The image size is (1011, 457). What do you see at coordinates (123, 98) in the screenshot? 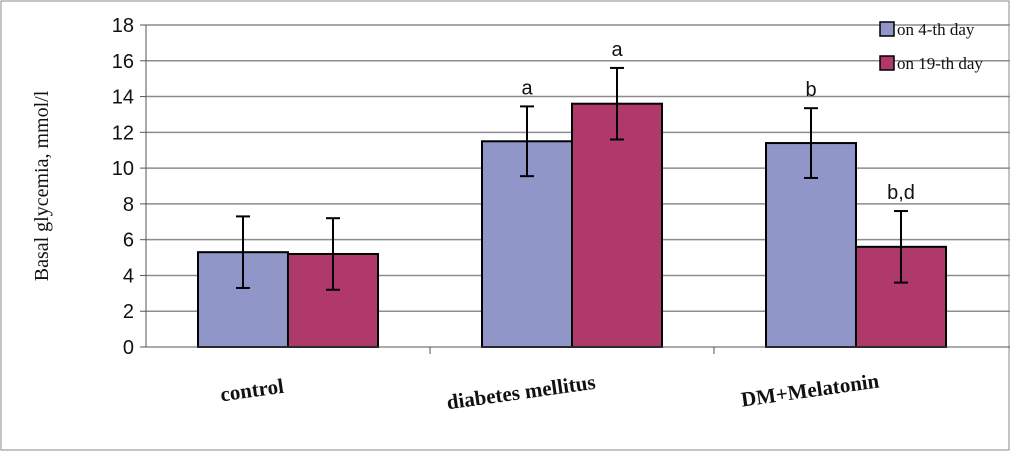
I see `y-tick-label: 14` at bounding box center [123, 98].